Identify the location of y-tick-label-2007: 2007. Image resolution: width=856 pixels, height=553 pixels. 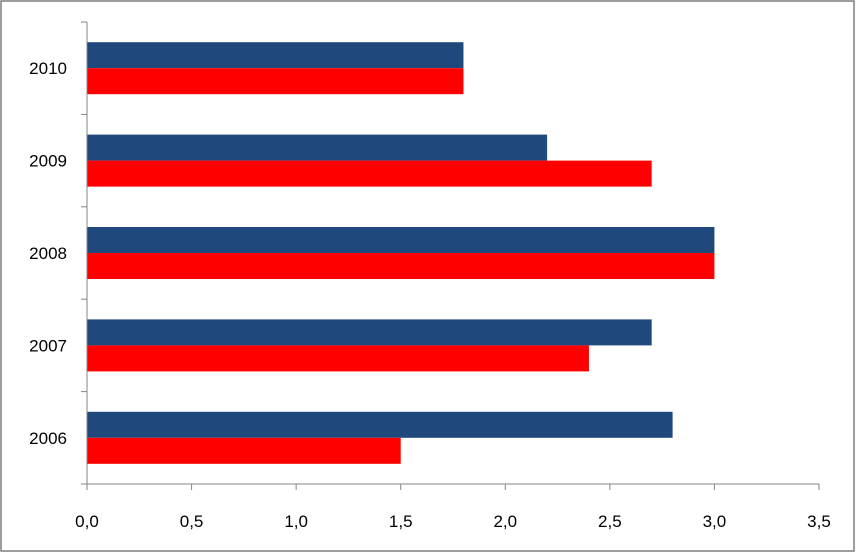
(48, 345).